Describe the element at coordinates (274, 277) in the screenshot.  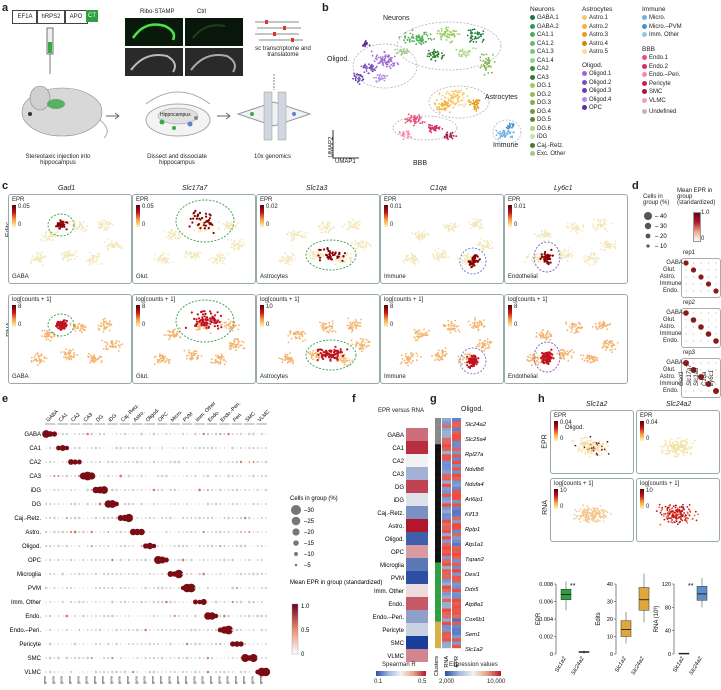
I see `celltype-label: Astrocytes` at that location.